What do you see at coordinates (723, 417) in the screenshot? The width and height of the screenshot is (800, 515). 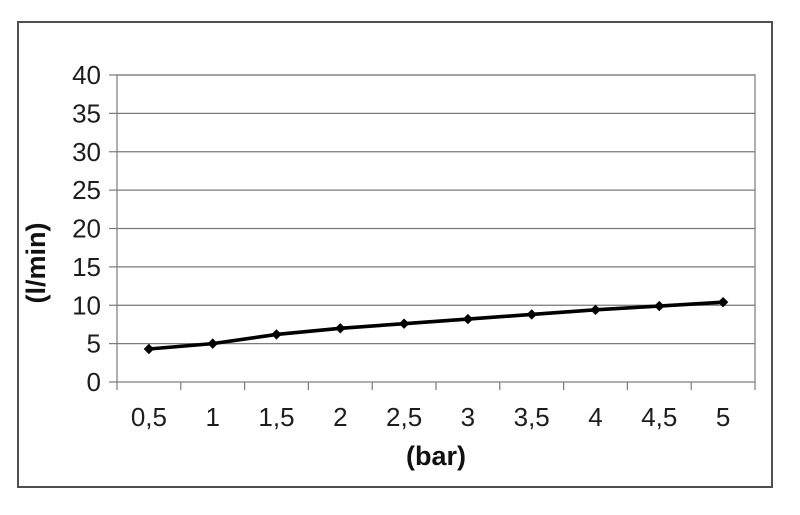 I see `x-tick-label: 5` at bounding box center [723, 417].